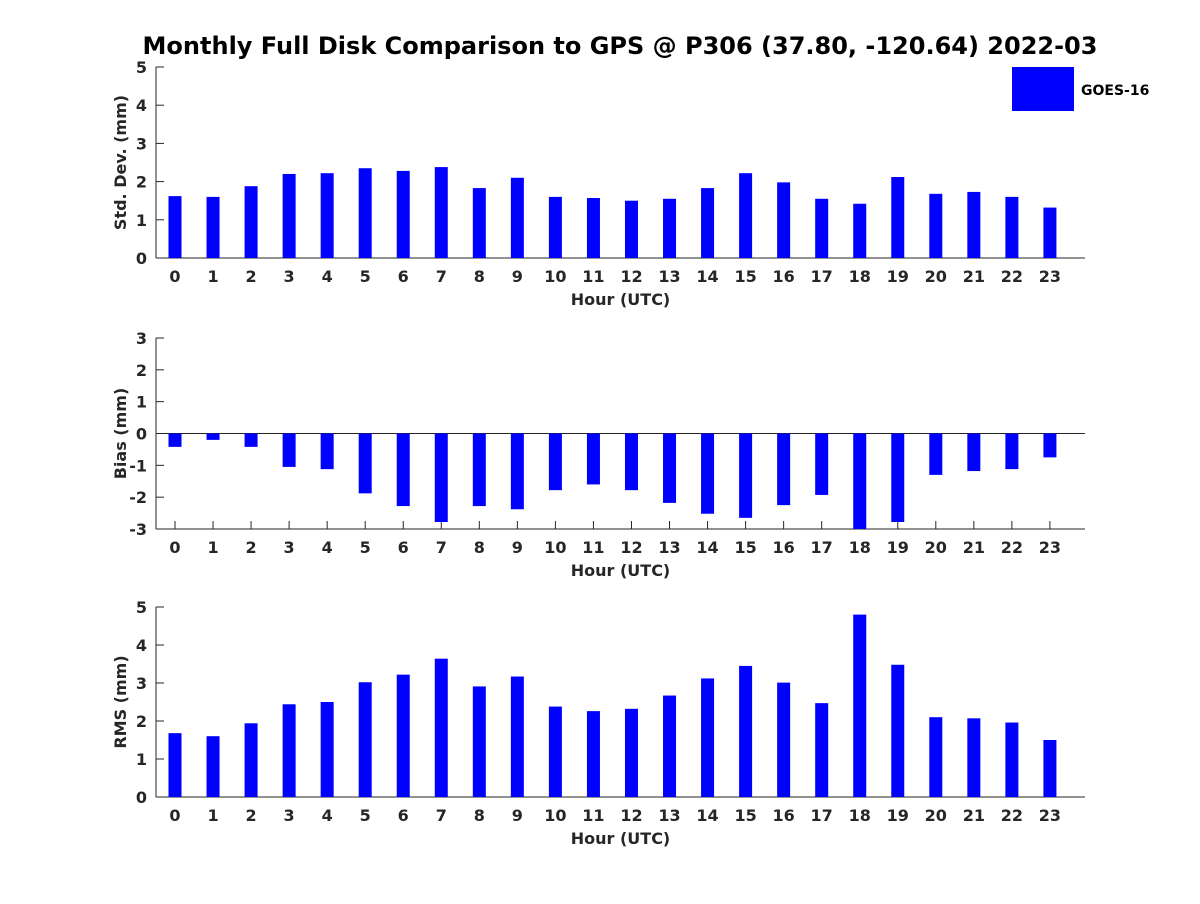 This screenshot has width=1200, height=904. Describe the element at coordinates (822, 815) in the screenshot. I see `x-tick-label: 17` at that location.